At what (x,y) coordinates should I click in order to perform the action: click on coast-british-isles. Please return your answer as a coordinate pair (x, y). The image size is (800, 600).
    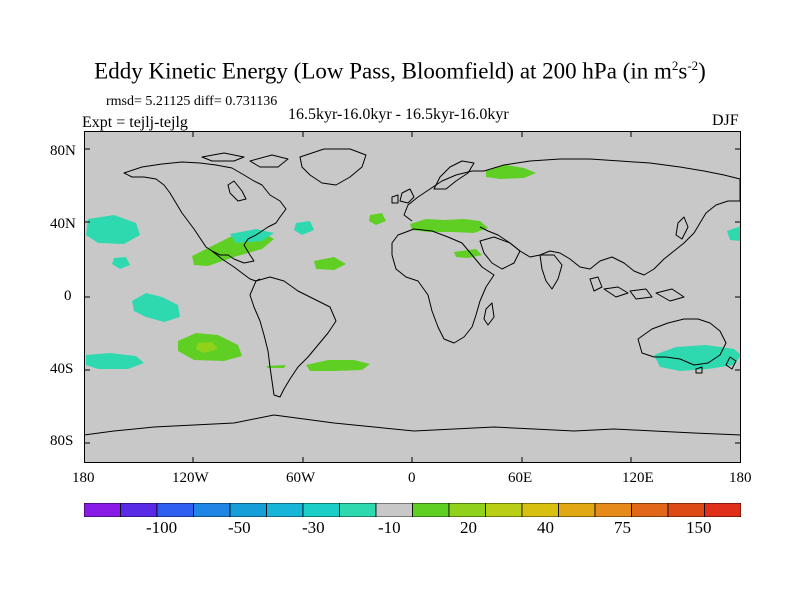
    Looking at the image, I should click on (403, 196).